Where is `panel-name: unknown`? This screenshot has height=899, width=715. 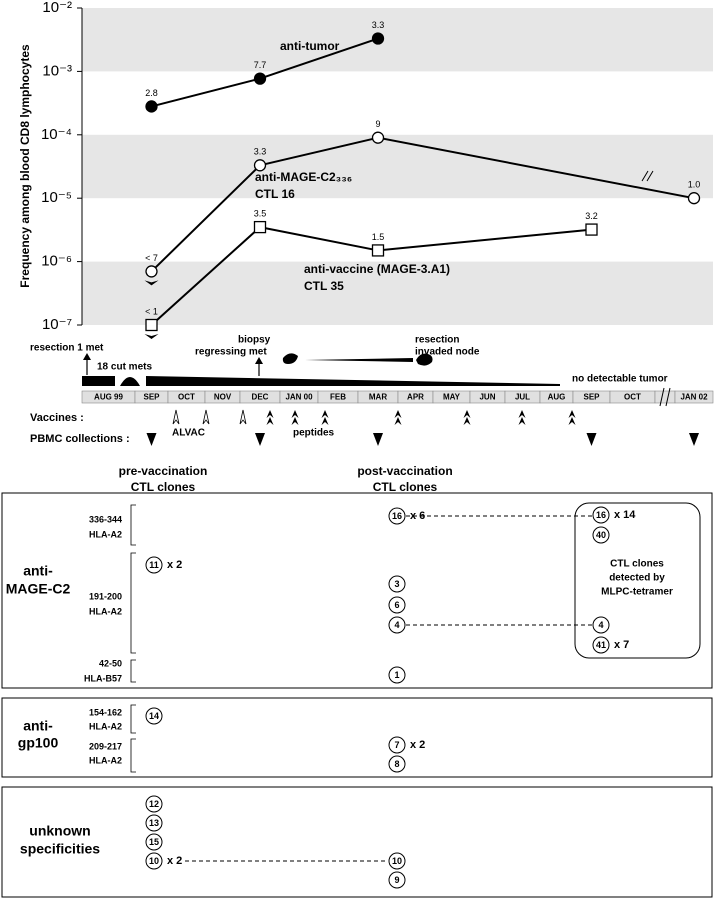
panel-name: unknown is located at coordinates (59, 831).